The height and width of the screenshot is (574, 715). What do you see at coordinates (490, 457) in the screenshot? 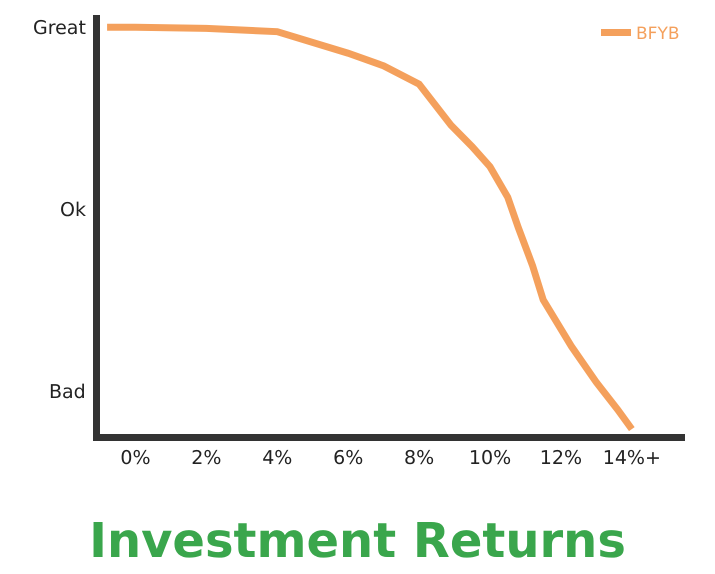
I see `x-tick-label: 10%` at bounding box center [490, 457].